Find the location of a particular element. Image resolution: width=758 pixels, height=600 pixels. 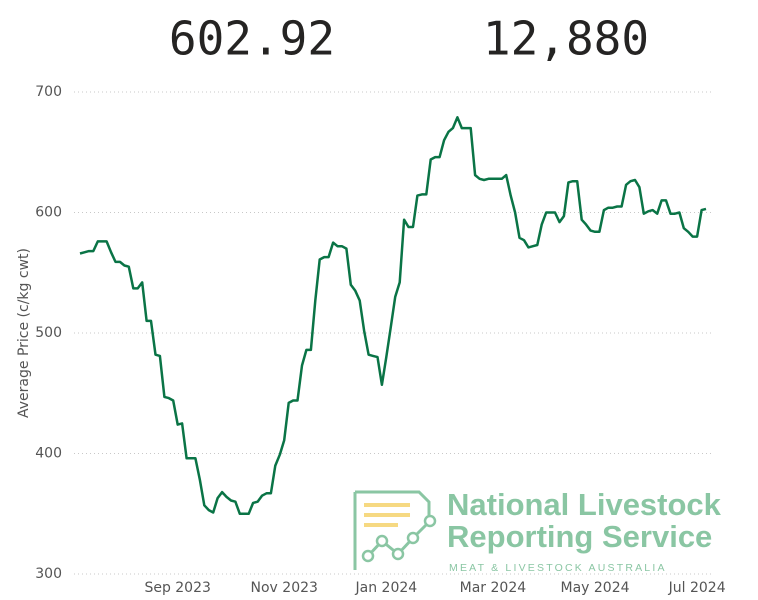

logo-text: National Livestock is located at coordinates (584, 504).